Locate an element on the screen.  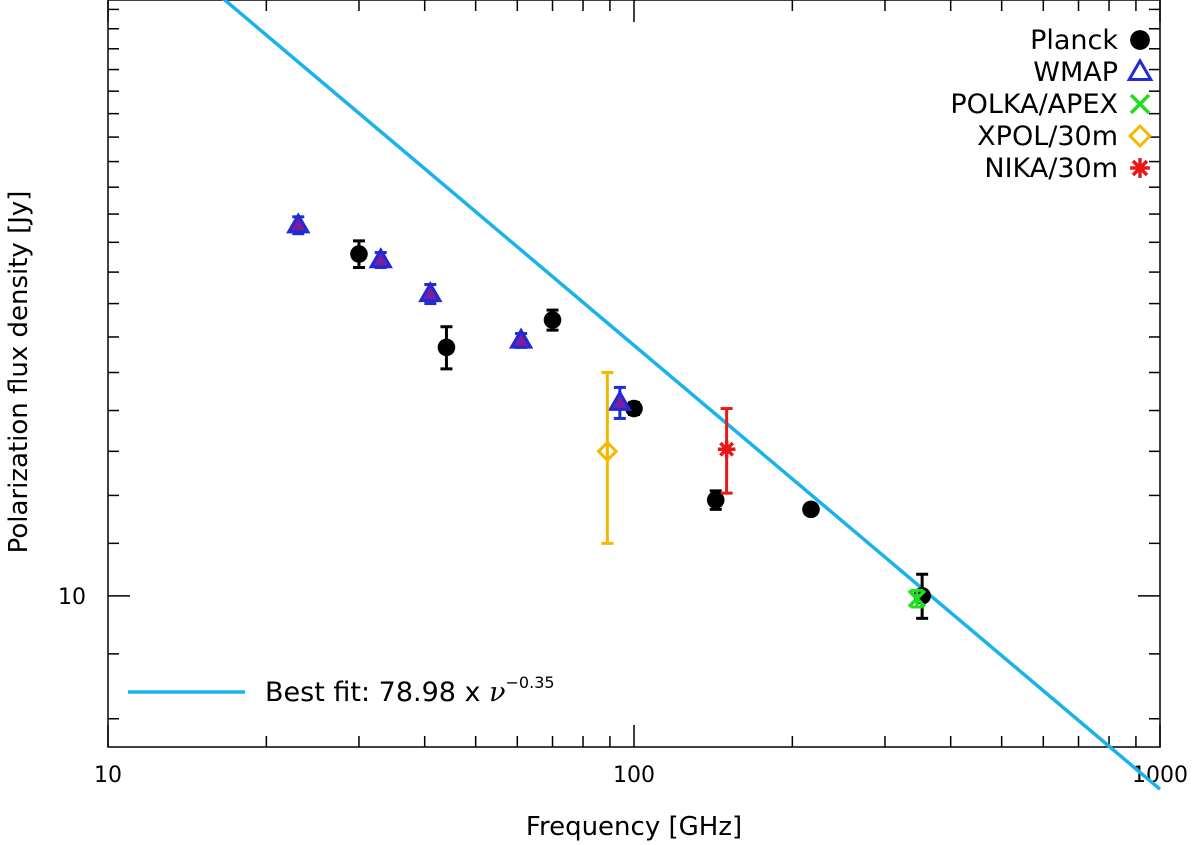
series-xpol-30m is located at coordinates (607, 458).